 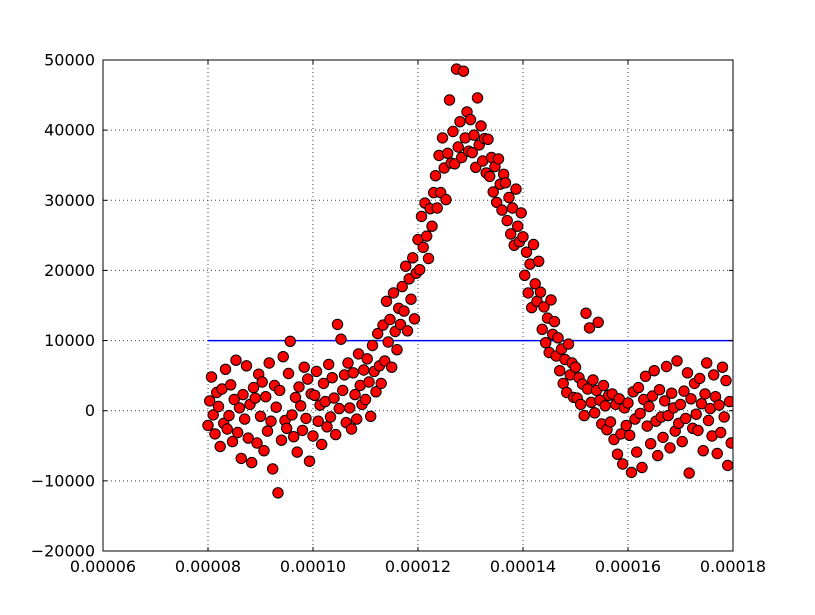 What do you see at coordinates (63, 480) in the screenshot?
I see `y-tick-label: −10000` at bounding box center [63, 480].